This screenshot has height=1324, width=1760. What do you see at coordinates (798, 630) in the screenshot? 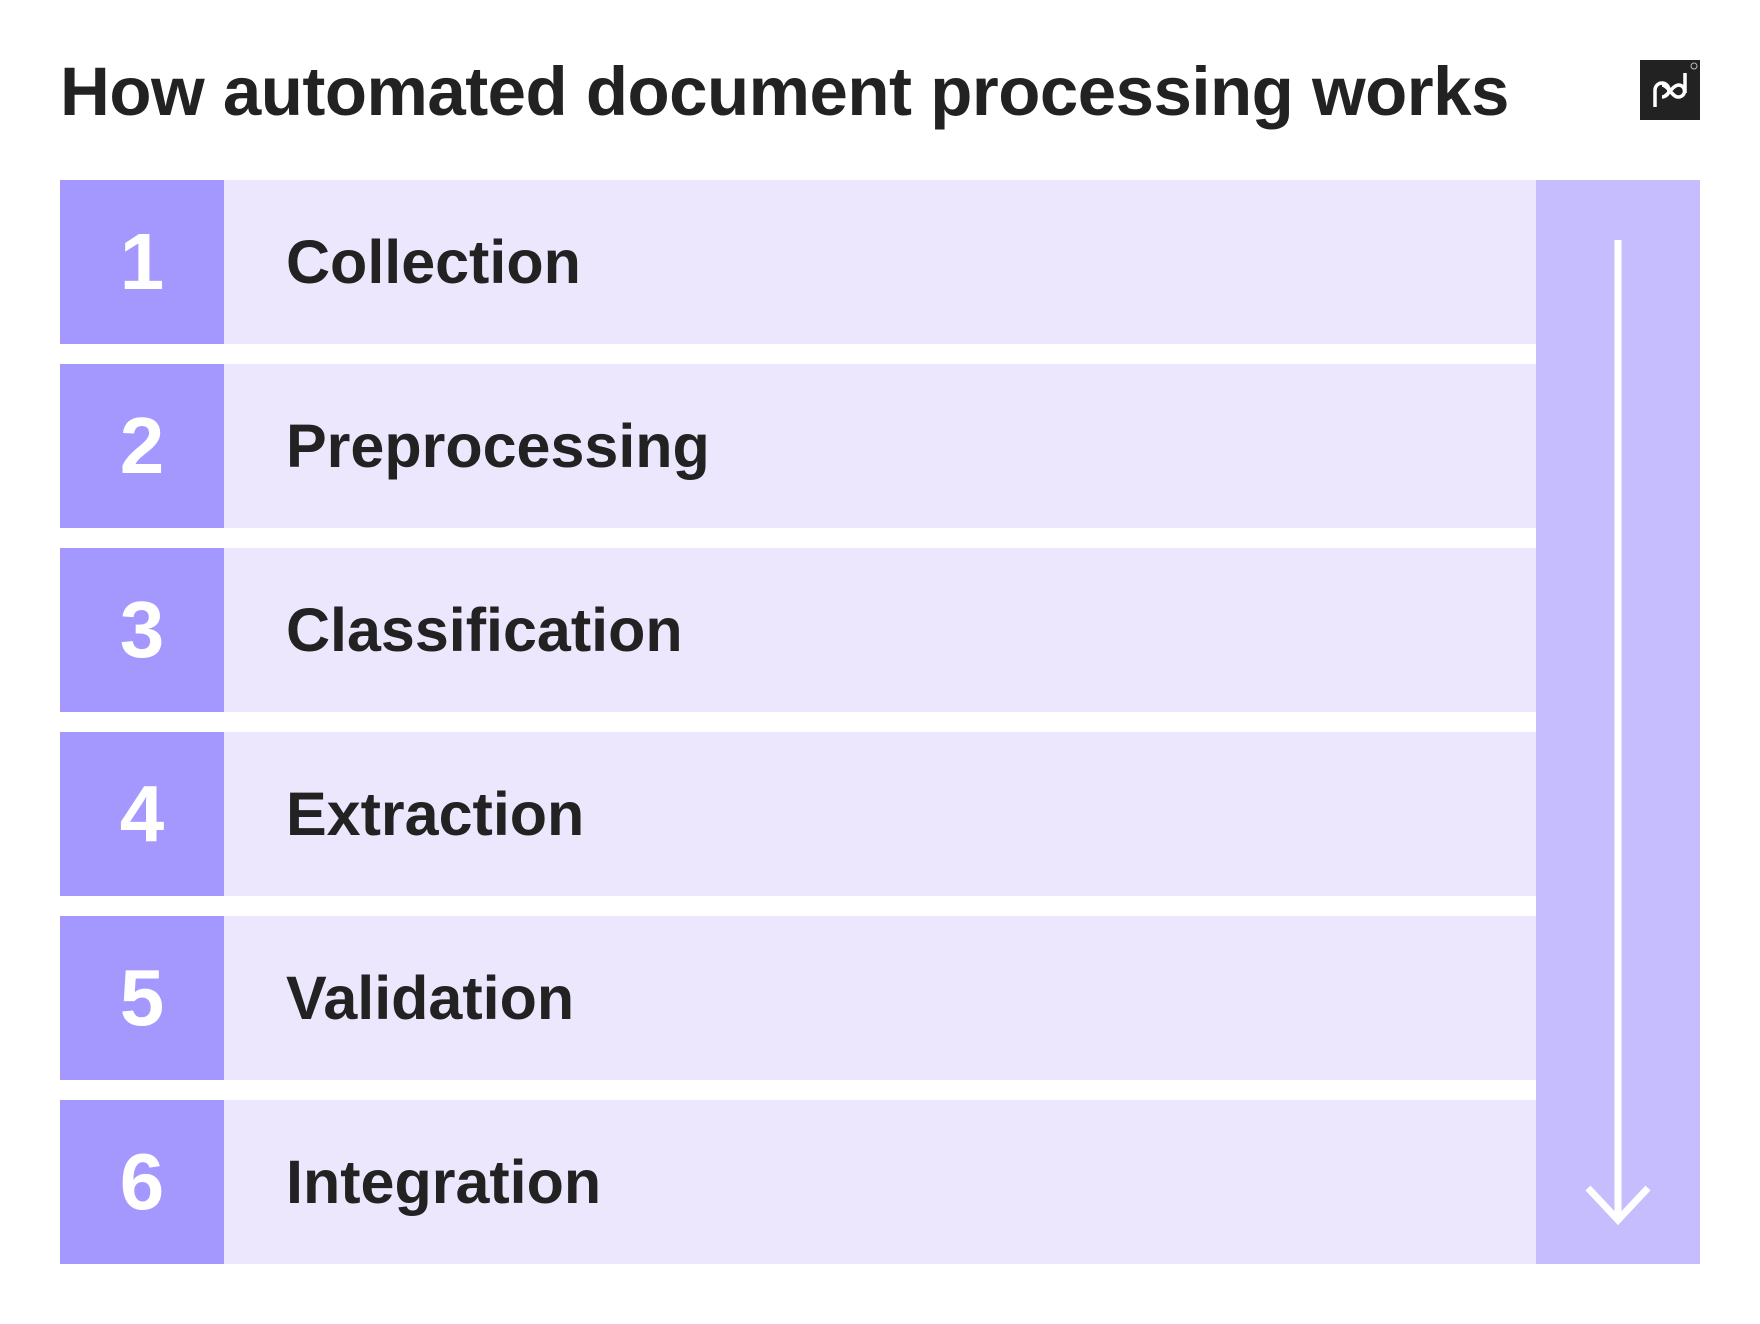
I see `step-row: 3 Classification` at bounding box center [798, 630].